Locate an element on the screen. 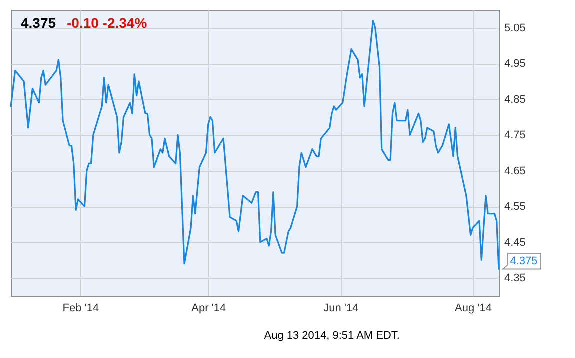 The image size is (575, 358). x-tick-label: Feb '14 is located at coordinates (81, 308).